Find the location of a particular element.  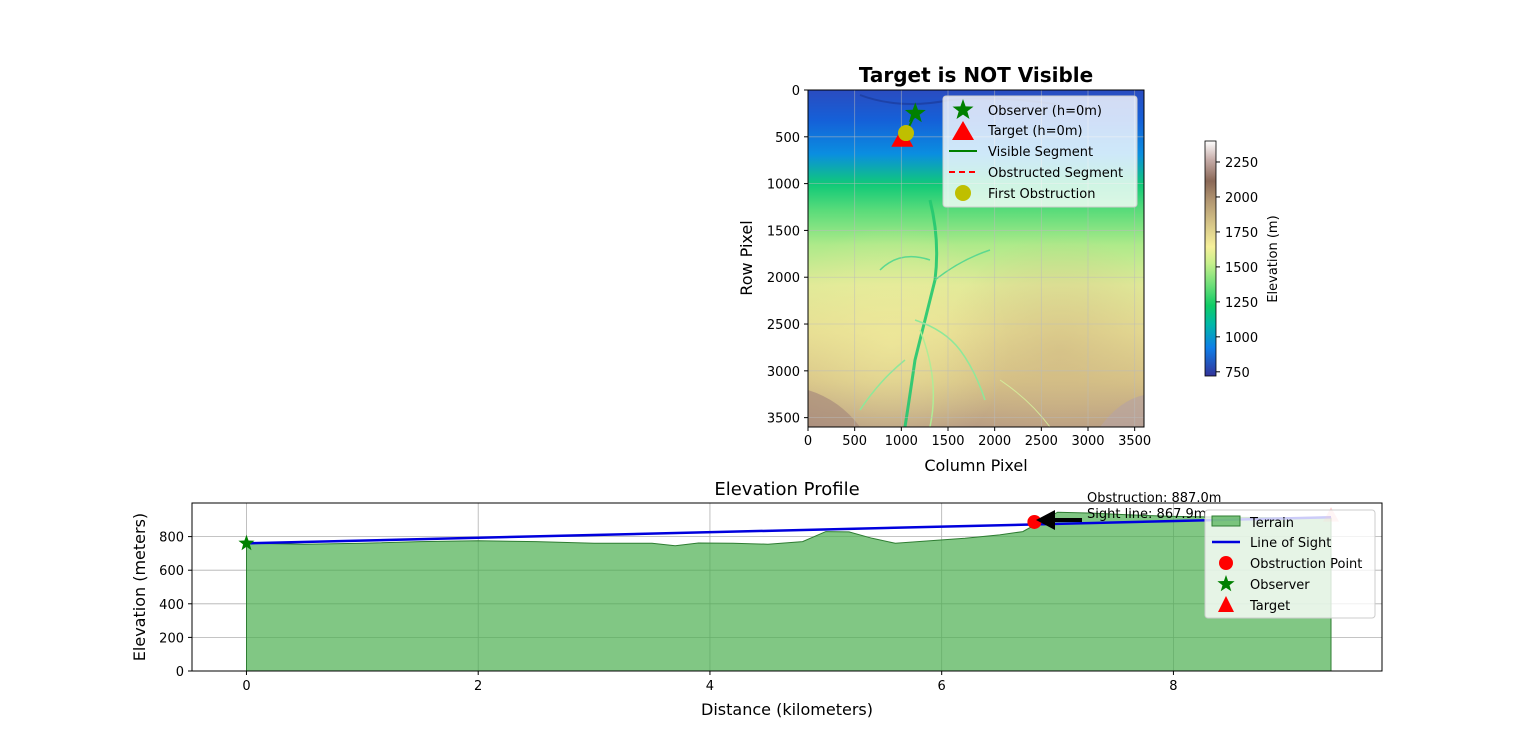

map-legend-obstructed: Obstructed Segment is located at coordinates (1055, 173).